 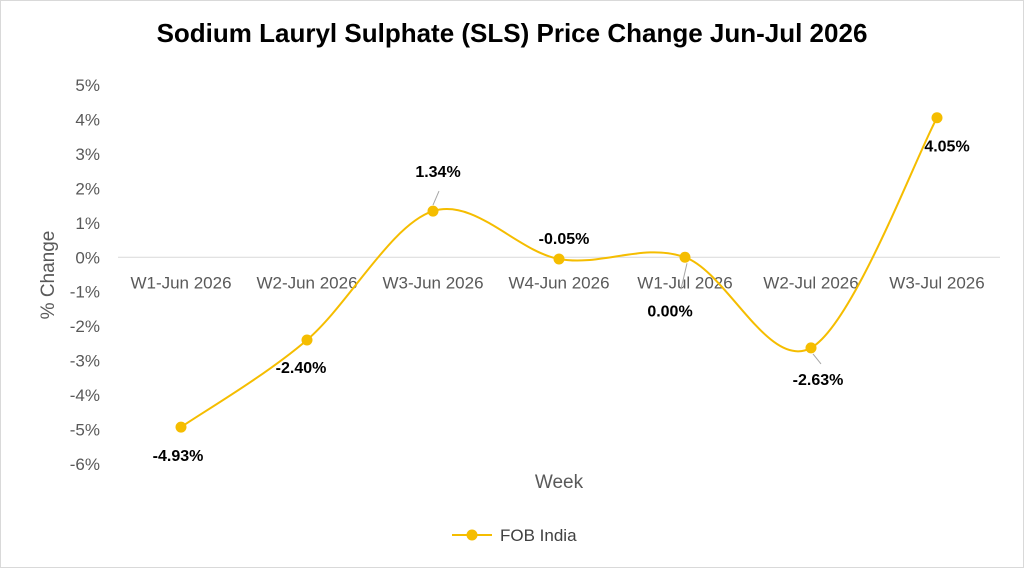 I want to click on x-tick-label: W1-Jul 2026, so click(x=684, y=282).